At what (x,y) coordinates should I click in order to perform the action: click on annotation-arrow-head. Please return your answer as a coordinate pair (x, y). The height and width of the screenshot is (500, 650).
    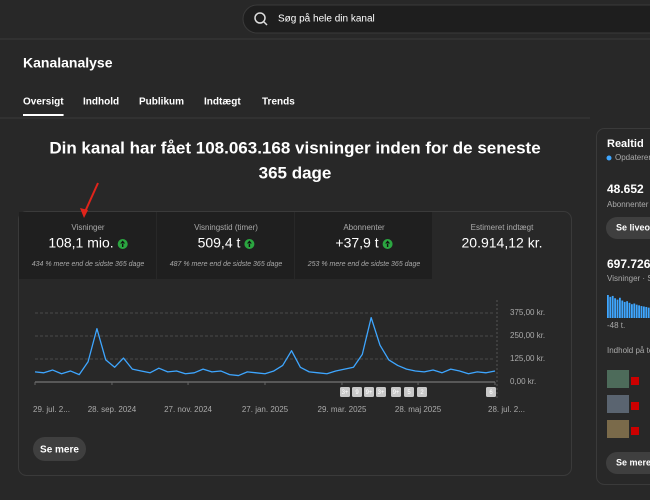
    Looking at the image, I should click on (84, 213).